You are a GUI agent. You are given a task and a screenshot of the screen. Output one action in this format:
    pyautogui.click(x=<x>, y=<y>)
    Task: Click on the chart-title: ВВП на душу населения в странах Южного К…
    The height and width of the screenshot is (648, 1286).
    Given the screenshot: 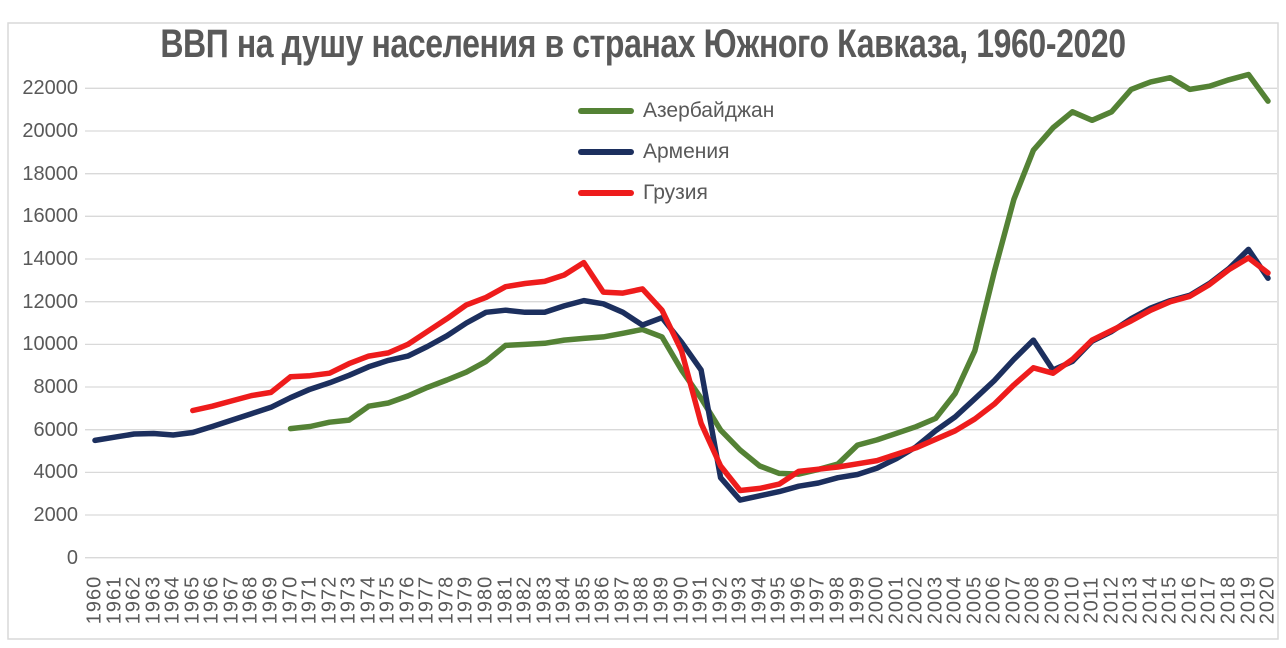 What is the action you would take?
    pyautogui.click(x=643, y=44)
    